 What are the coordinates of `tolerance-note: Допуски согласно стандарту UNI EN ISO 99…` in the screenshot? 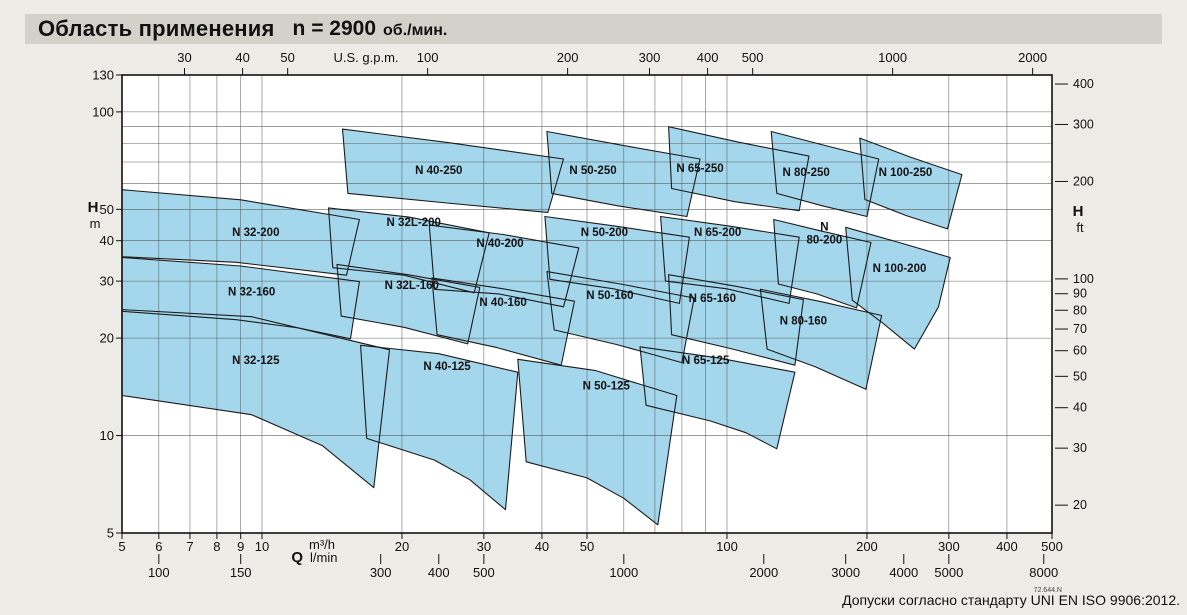 It's located at (1011, 600).